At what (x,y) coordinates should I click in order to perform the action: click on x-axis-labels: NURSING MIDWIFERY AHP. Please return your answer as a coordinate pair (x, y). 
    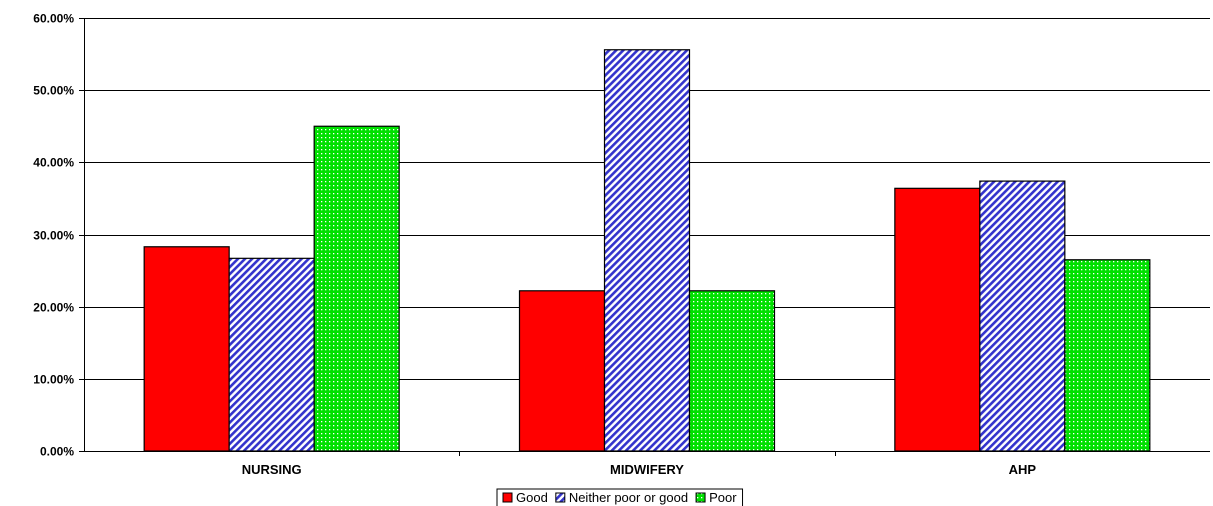
    Looking at the image, I should click on (639, 469).